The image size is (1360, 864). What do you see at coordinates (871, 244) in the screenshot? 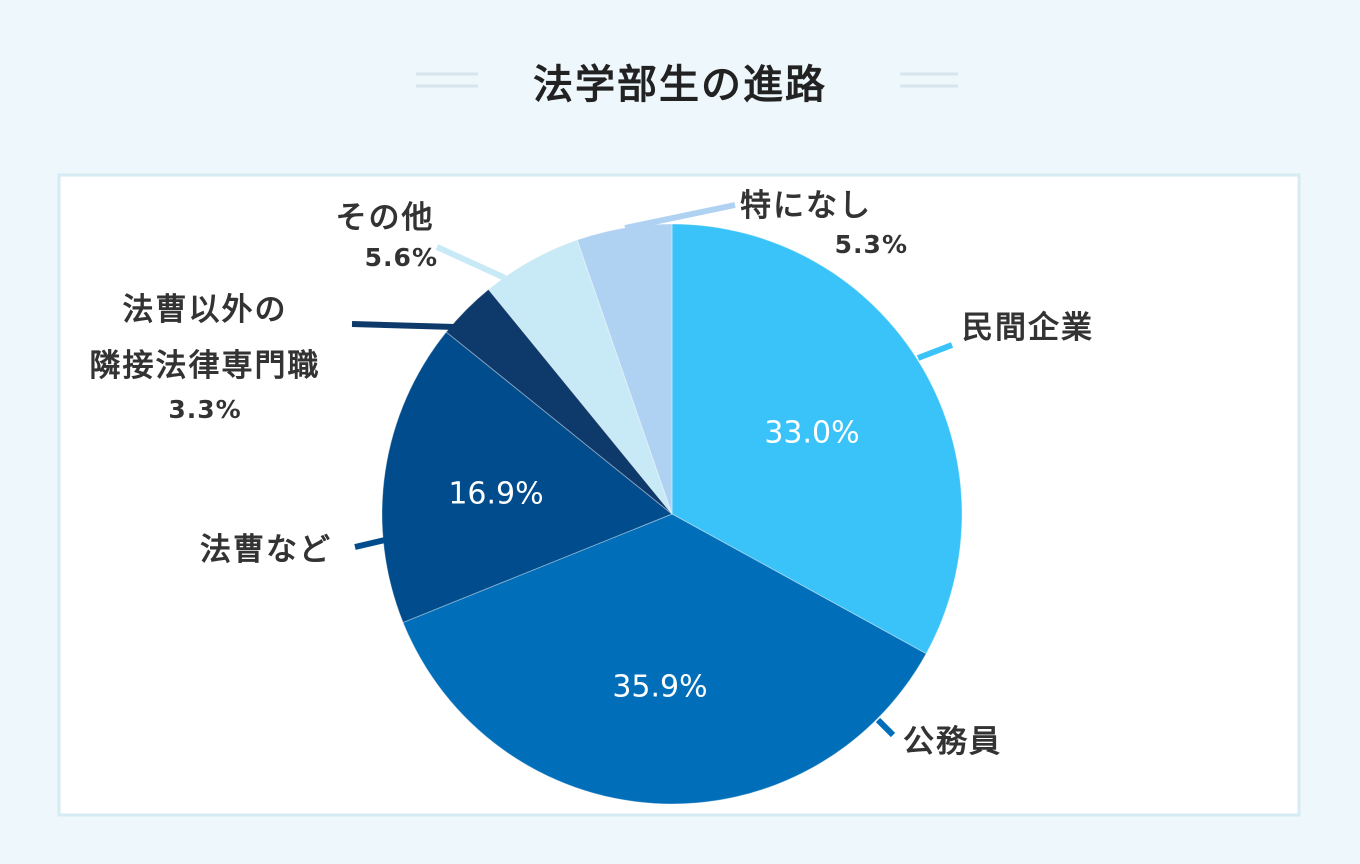
I see `value-label: 5.3%` at bounding box center [871, 244].